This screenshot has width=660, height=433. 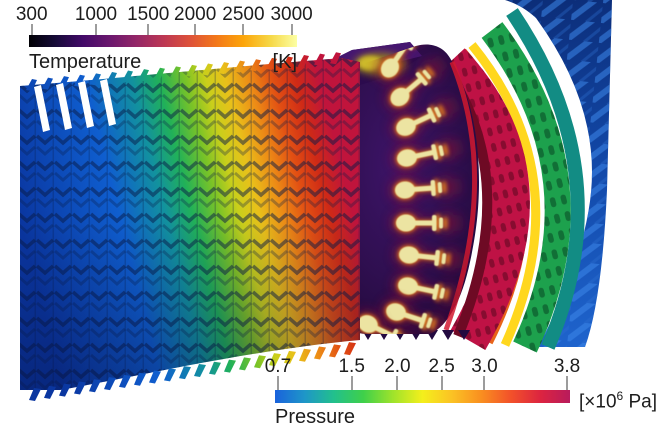 I want to click on fan-blade-gaps, so click(x=75, y=105).